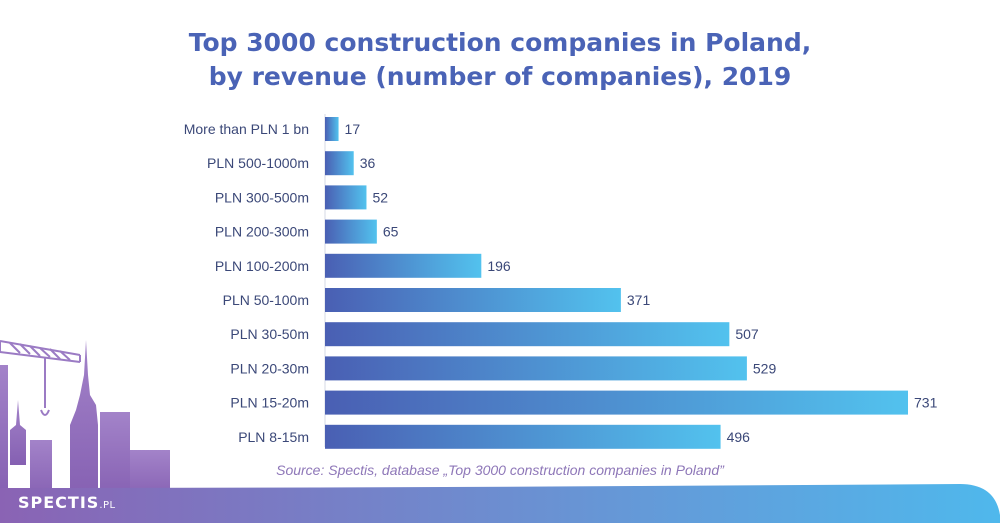 The height and width of the screenshot is (523, 1000). Describe the element at coordinates (273, 437) in the screenshot. I see `category-label-pln-8-15m: PLN 8-15m` at that location.